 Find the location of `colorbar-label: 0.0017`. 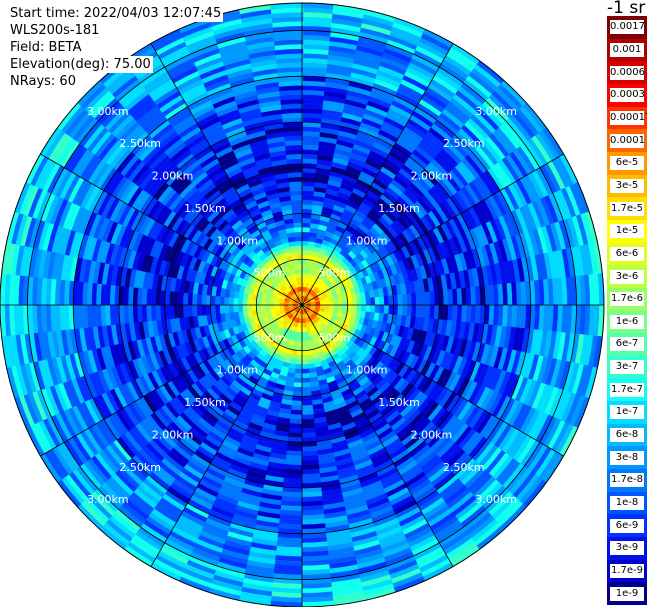

colorbar-label: 0.0017 is located at coordinates (627, 27).